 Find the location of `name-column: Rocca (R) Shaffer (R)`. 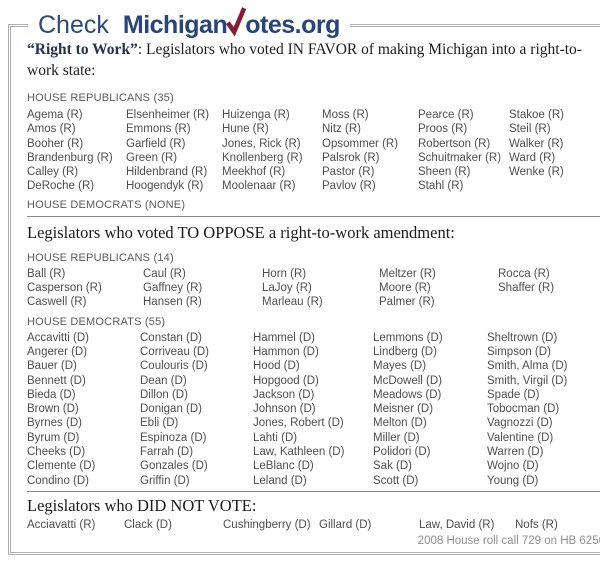

name-column: Rocca (R) Shaffer (R) is located at coordinates (526, 288).